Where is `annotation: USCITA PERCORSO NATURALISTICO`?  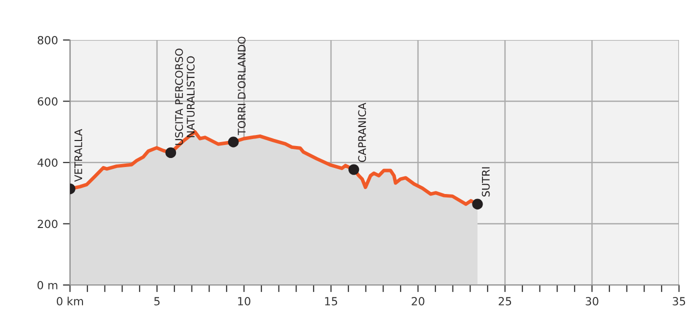 annotation: USCITA PERCORSO NATURALISTICO is located at coordinates (185, 96).